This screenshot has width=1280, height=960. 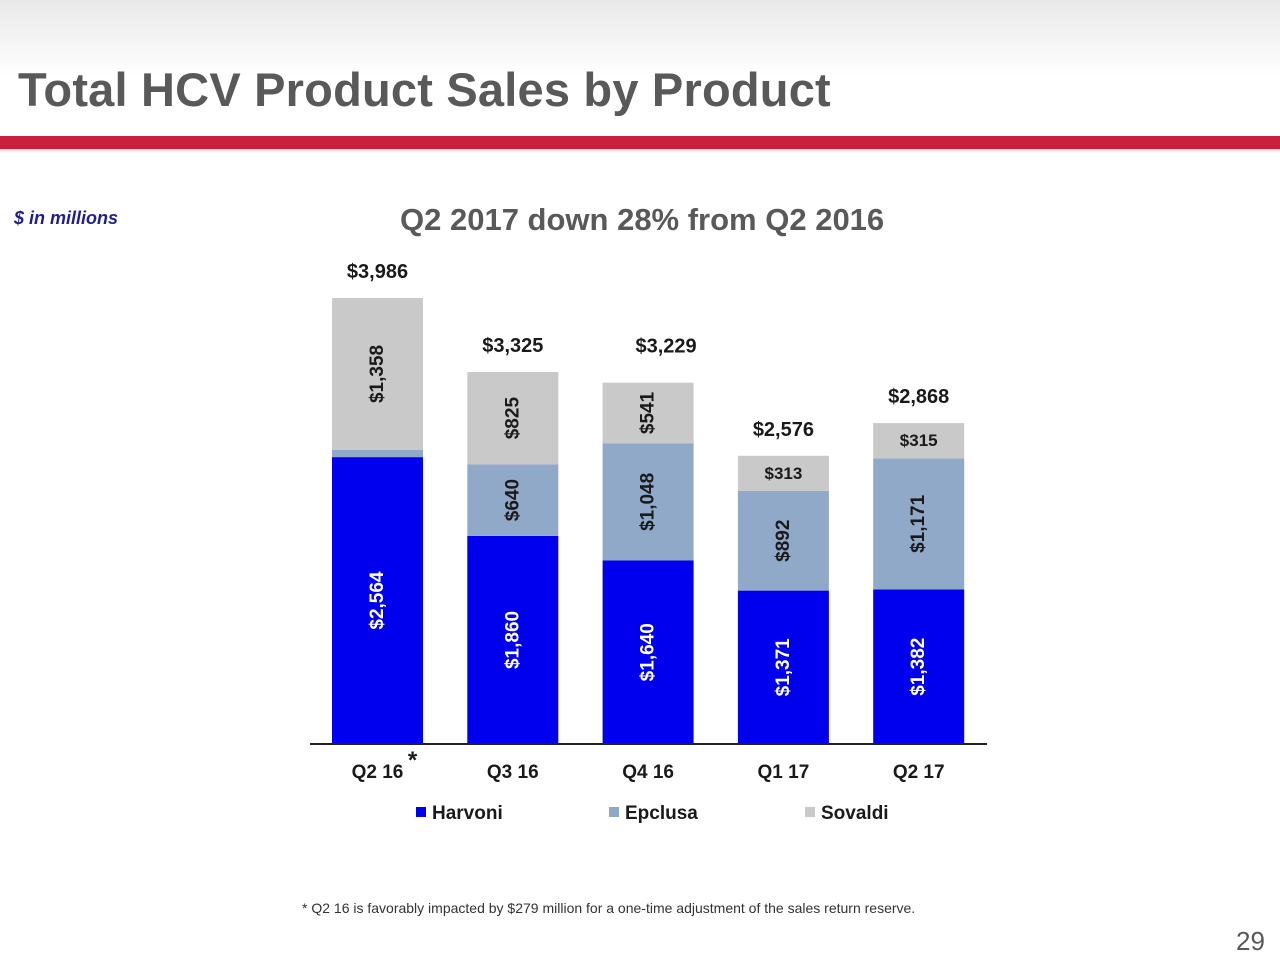 I want to click on legend-label-epclusa: Epclusa, so click(x=661, y=813).